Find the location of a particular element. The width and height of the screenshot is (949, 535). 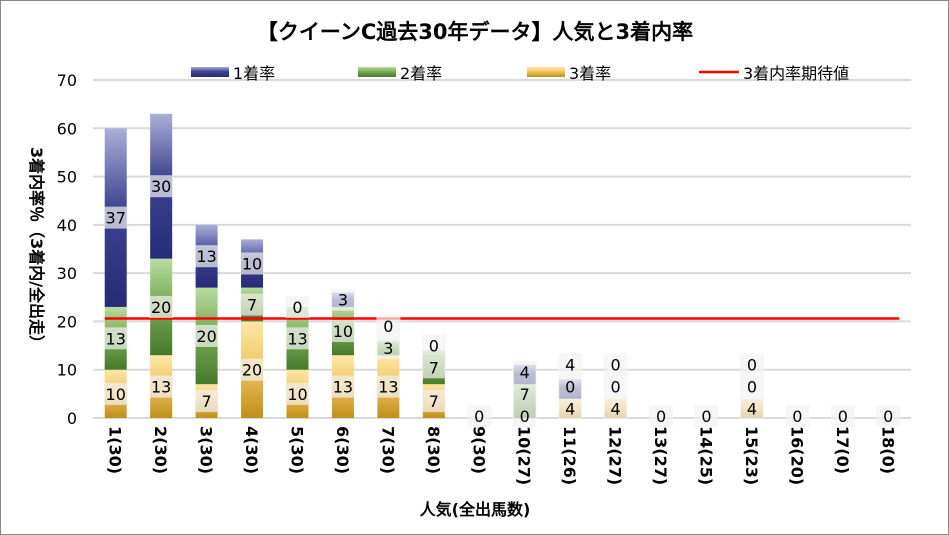

legend-label: 3着内率期待値 is located at coordinates (796, 73).